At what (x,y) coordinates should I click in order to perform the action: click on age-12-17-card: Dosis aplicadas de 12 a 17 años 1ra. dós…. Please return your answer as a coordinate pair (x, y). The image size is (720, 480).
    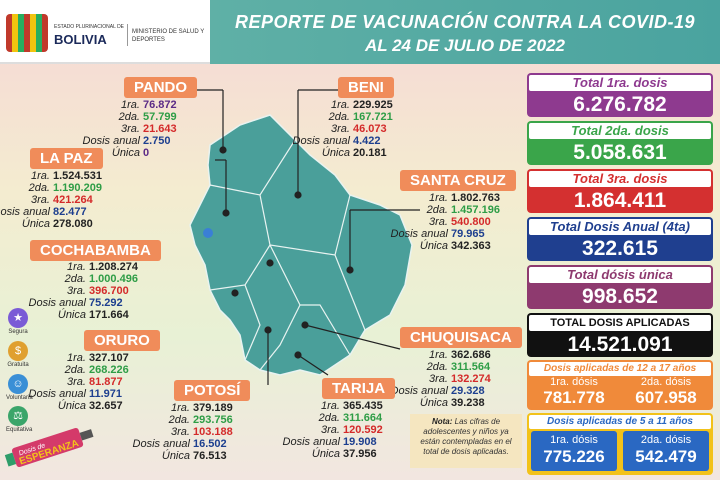
    Looking at the image, I should click on (620, 385).